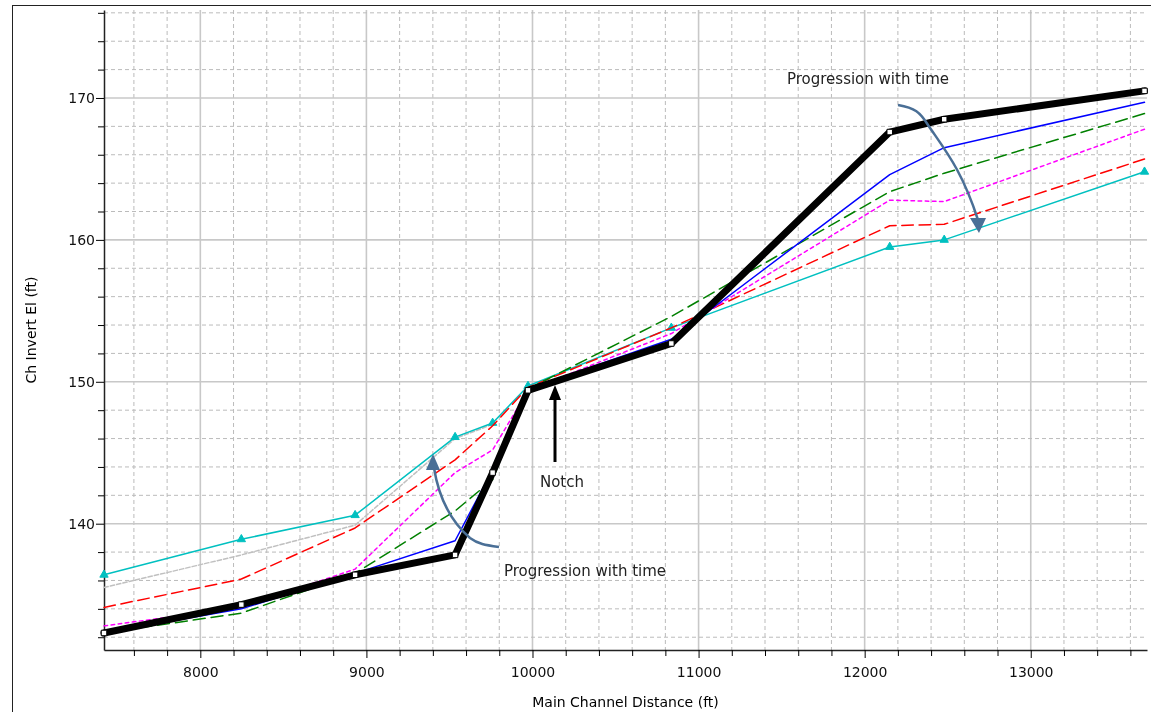  Describe the element at coordinates (562, 482) in the screenshot. I see `annotation: Notch` at that location.